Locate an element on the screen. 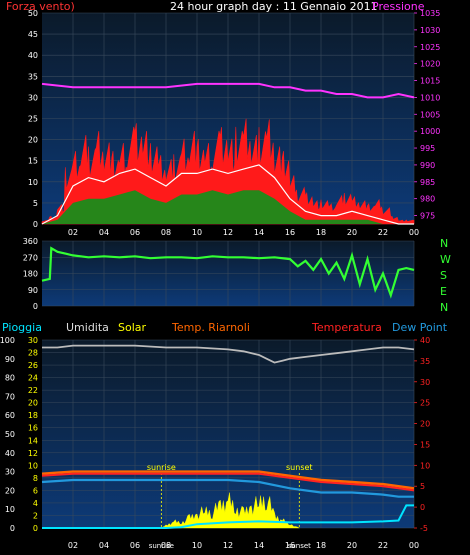 Image resolution: width=470 pixels, height=555 pixels. y-right-tick-label: 980 is located at coordinates (427, 199).